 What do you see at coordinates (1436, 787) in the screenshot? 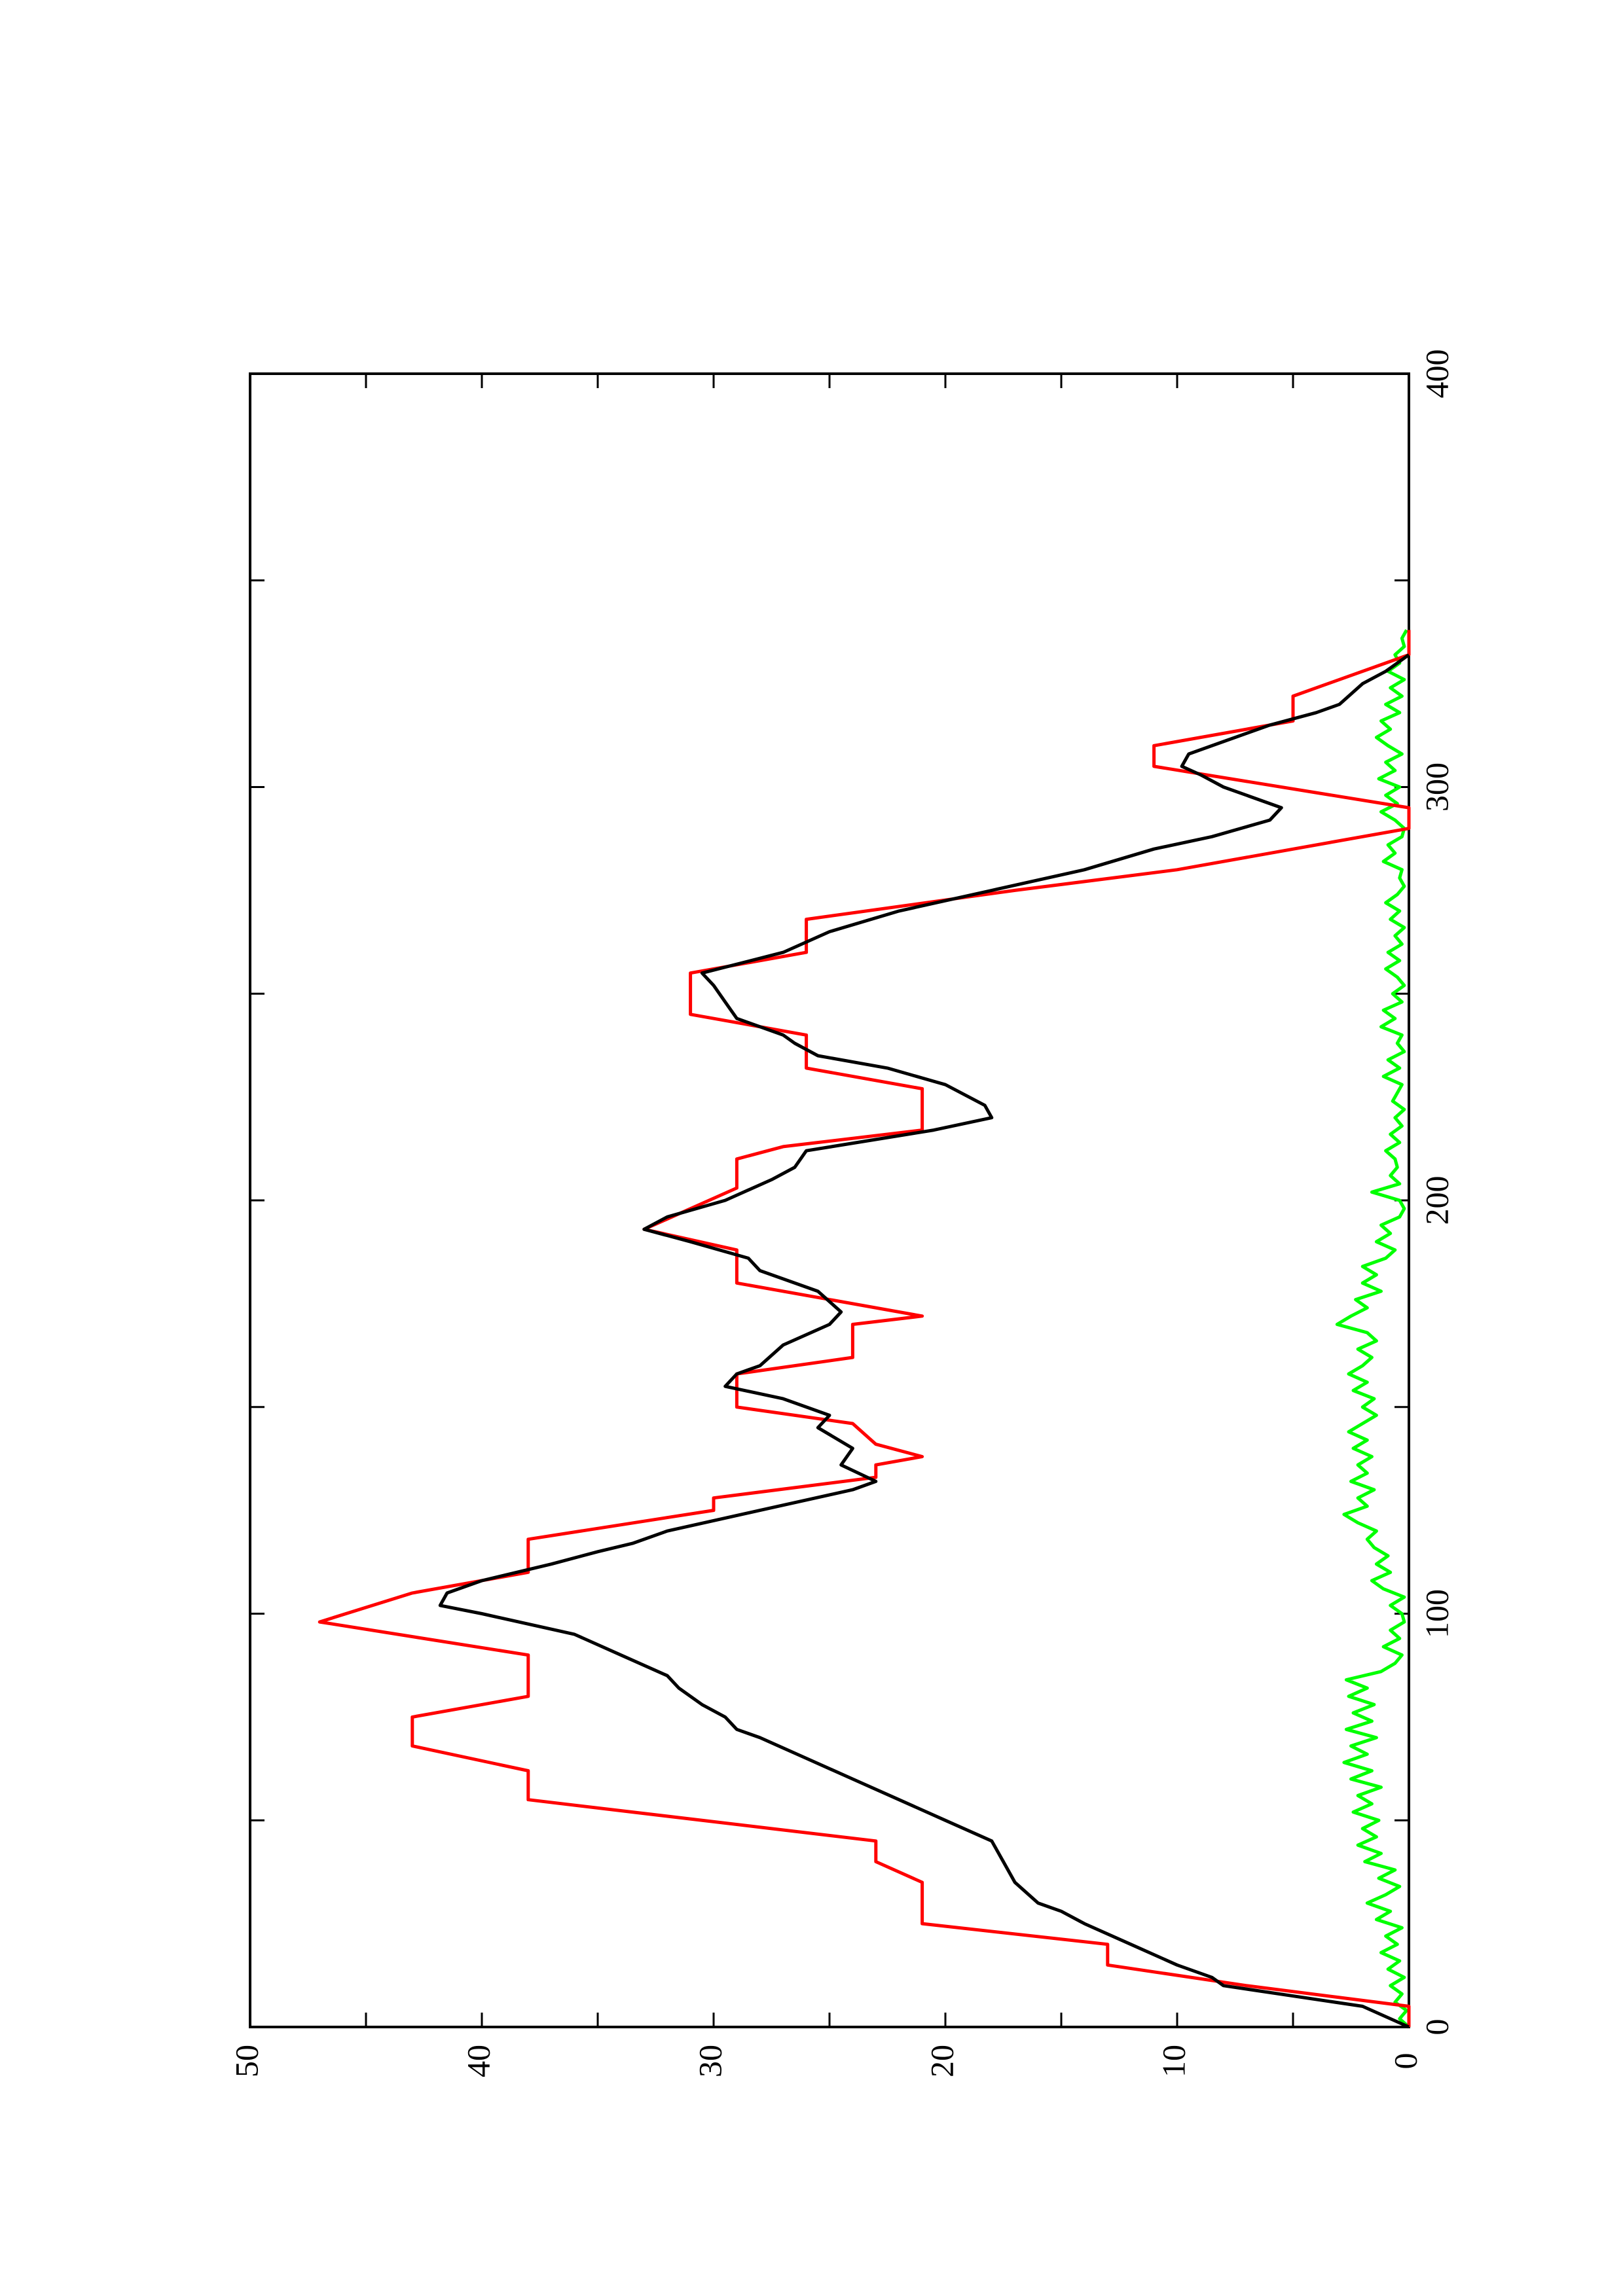
I see `x-tick-label: 300` at bounding box center [1436, 787].